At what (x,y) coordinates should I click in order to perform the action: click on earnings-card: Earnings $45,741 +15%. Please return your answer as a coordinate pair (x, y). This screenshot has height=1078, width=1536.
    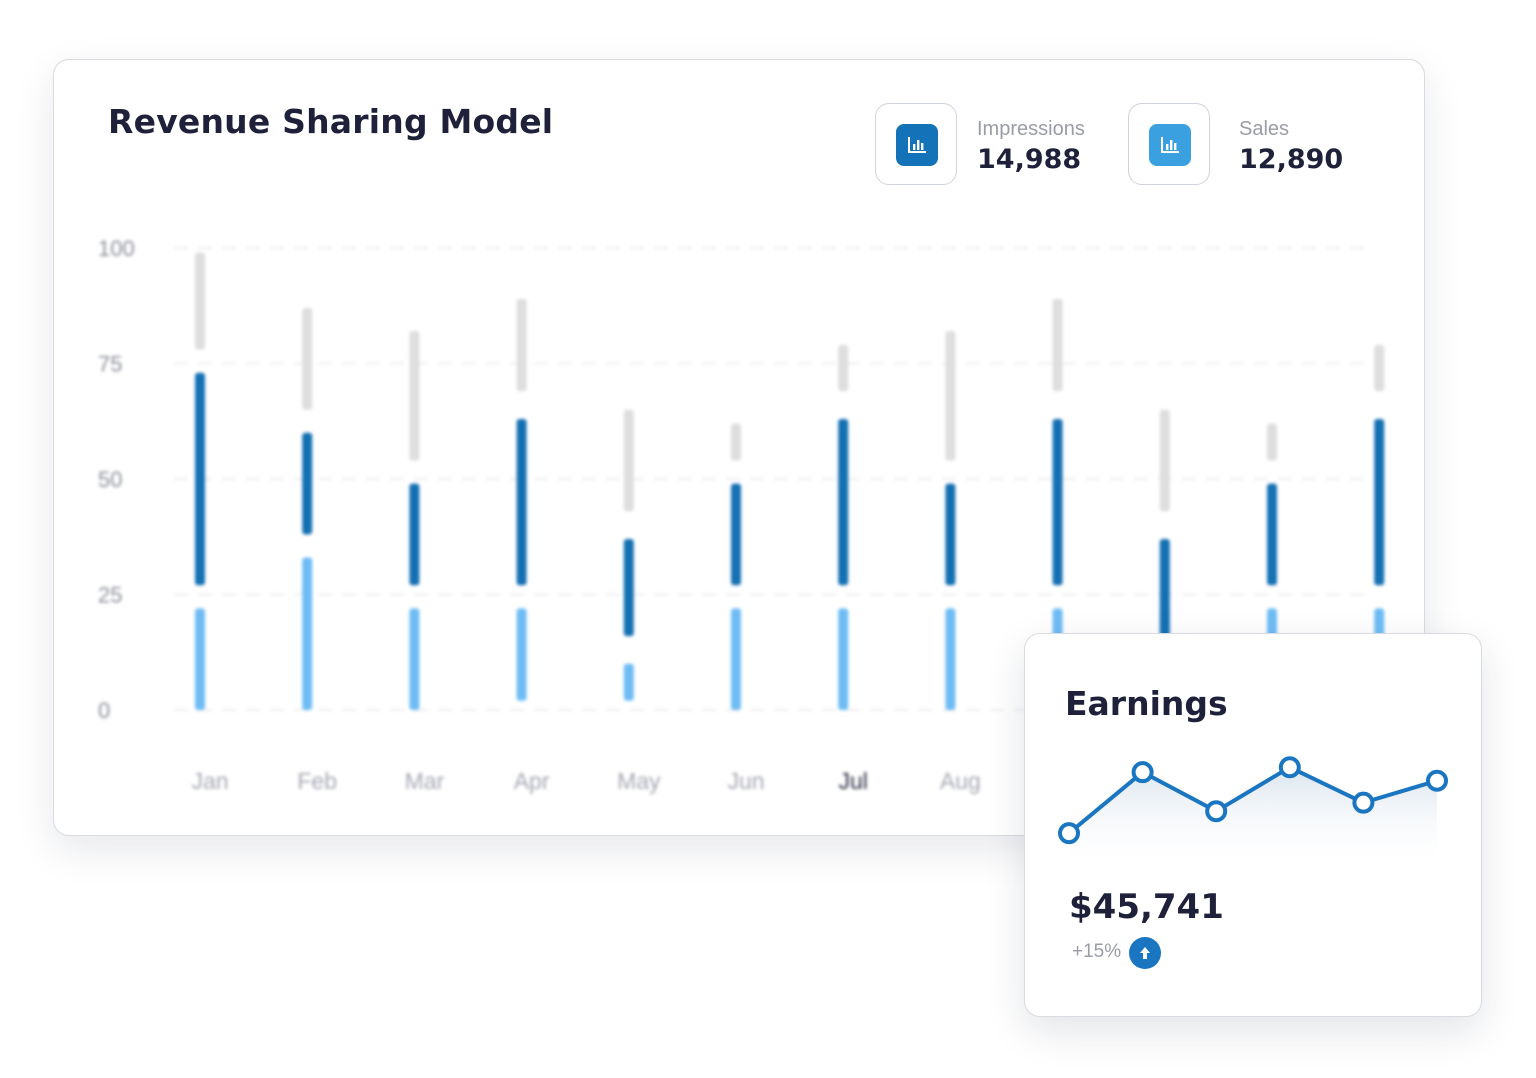
    Looking at the image, I should click on (1253, 825).